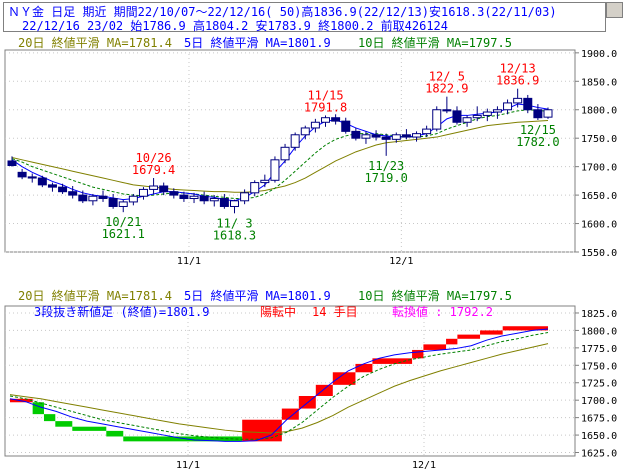  What do you see at coordinates (335, 312) in the screenshot?
I see `info-count: 14 手目` at bounding box center [335, 312].